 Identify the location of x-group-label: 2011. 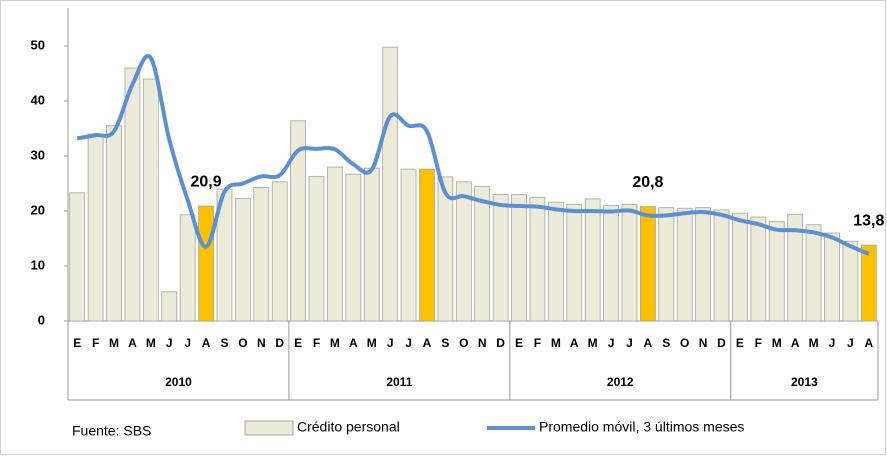
(399, 382).